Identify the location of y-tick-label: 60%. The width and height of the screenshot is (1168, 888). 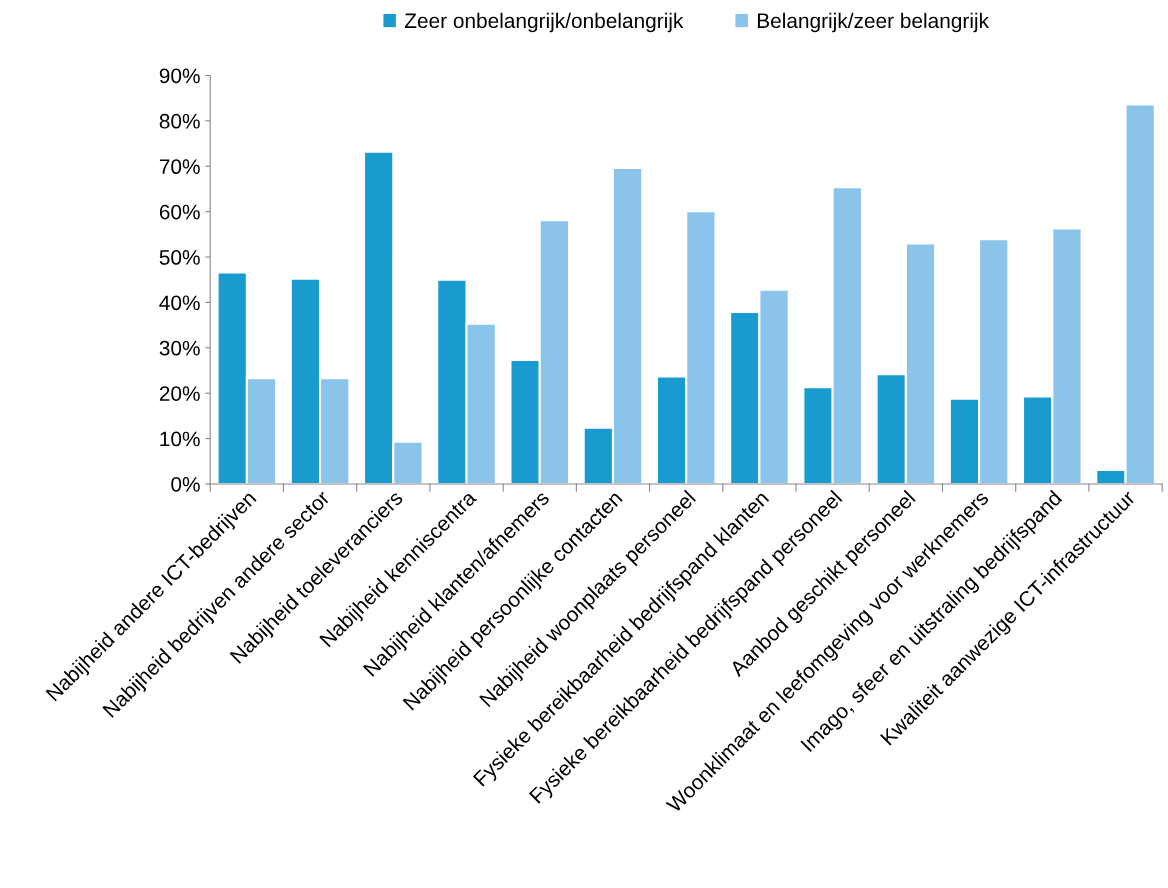
(179, 212).